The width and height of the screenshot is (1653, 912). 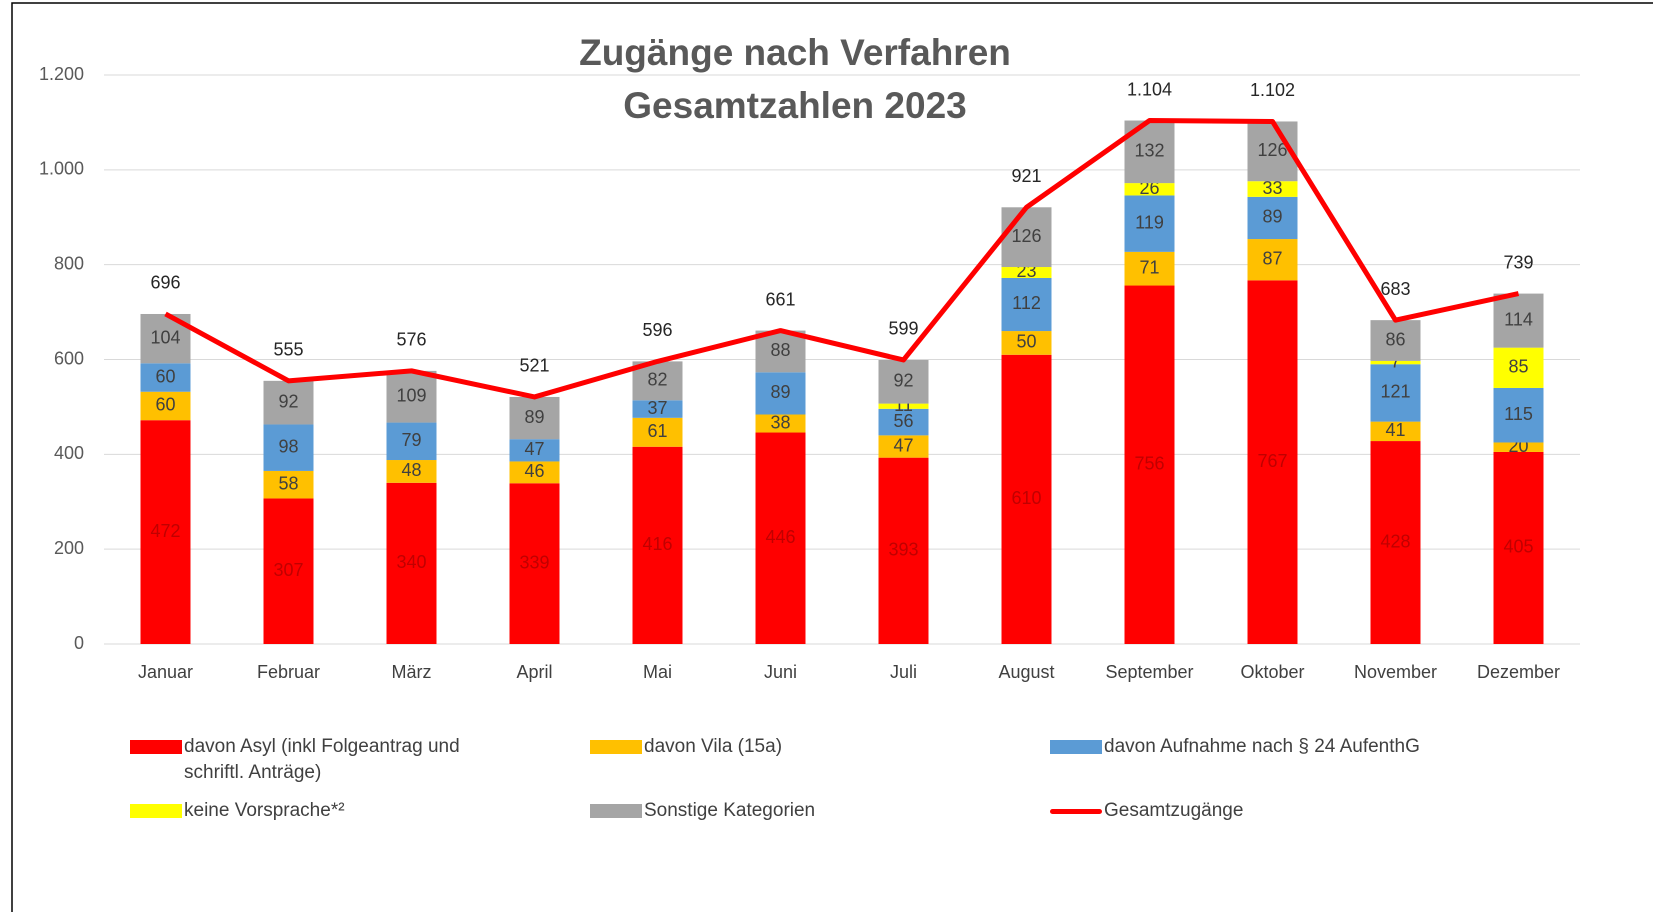 I want to click on x-tick-label: Juni, so click(x=780, y=672).